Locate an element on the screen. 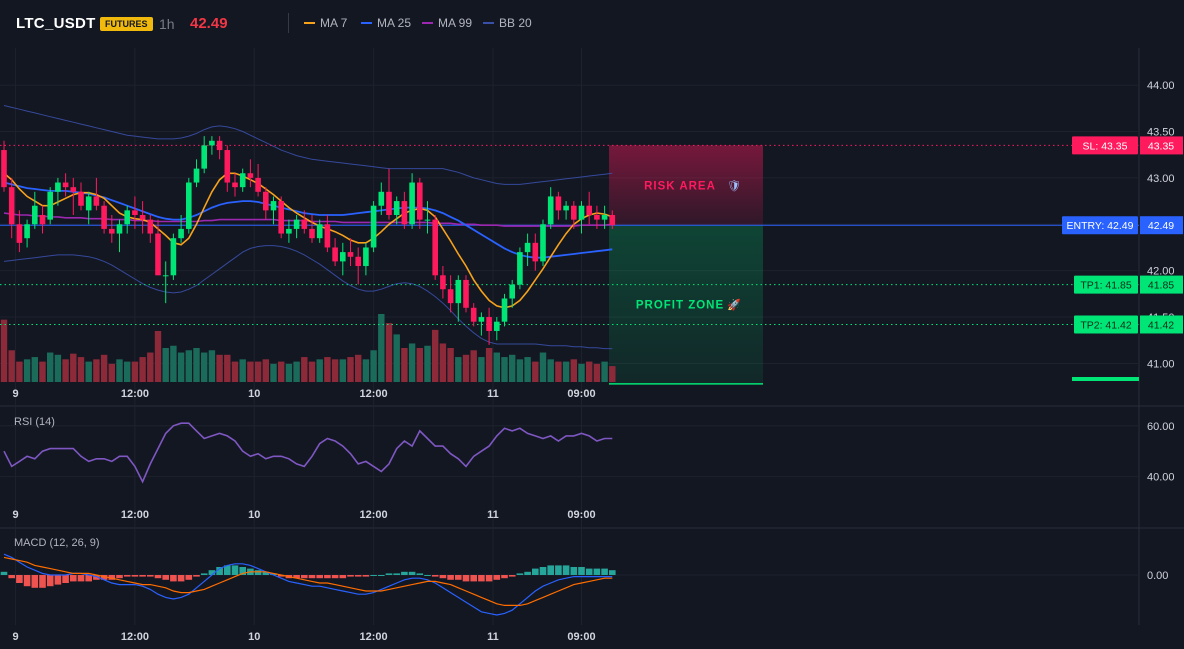 The width and height of the screenshot is (1184, 649). legend-bb20: BB 20 is located at coordinates (507, 23).